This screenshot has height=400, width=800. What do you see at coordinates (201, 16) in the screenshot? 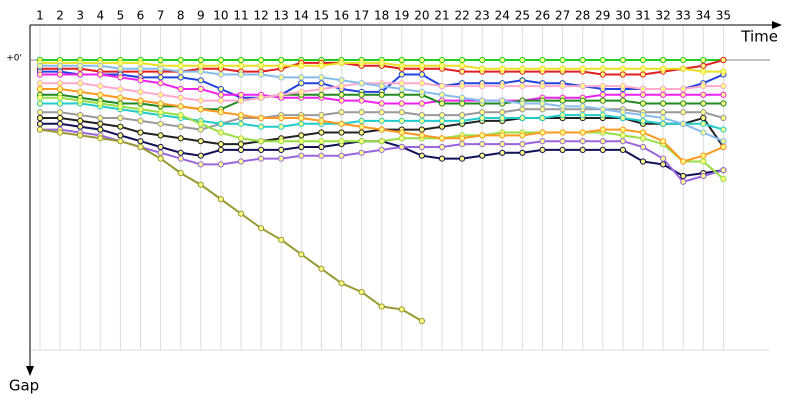
I see `x-tick-label: 9` at bounding box center [201, 16].